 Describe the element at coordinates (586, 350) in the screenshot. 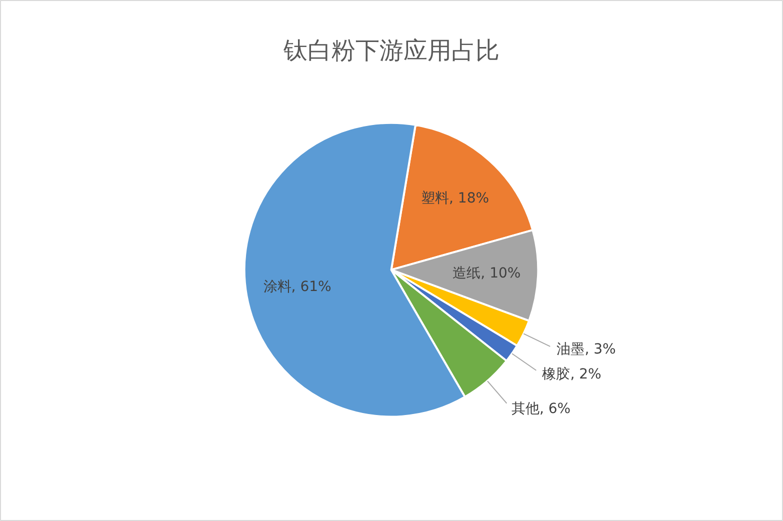

I see `slice-label: 油墨, 3%` at that location.